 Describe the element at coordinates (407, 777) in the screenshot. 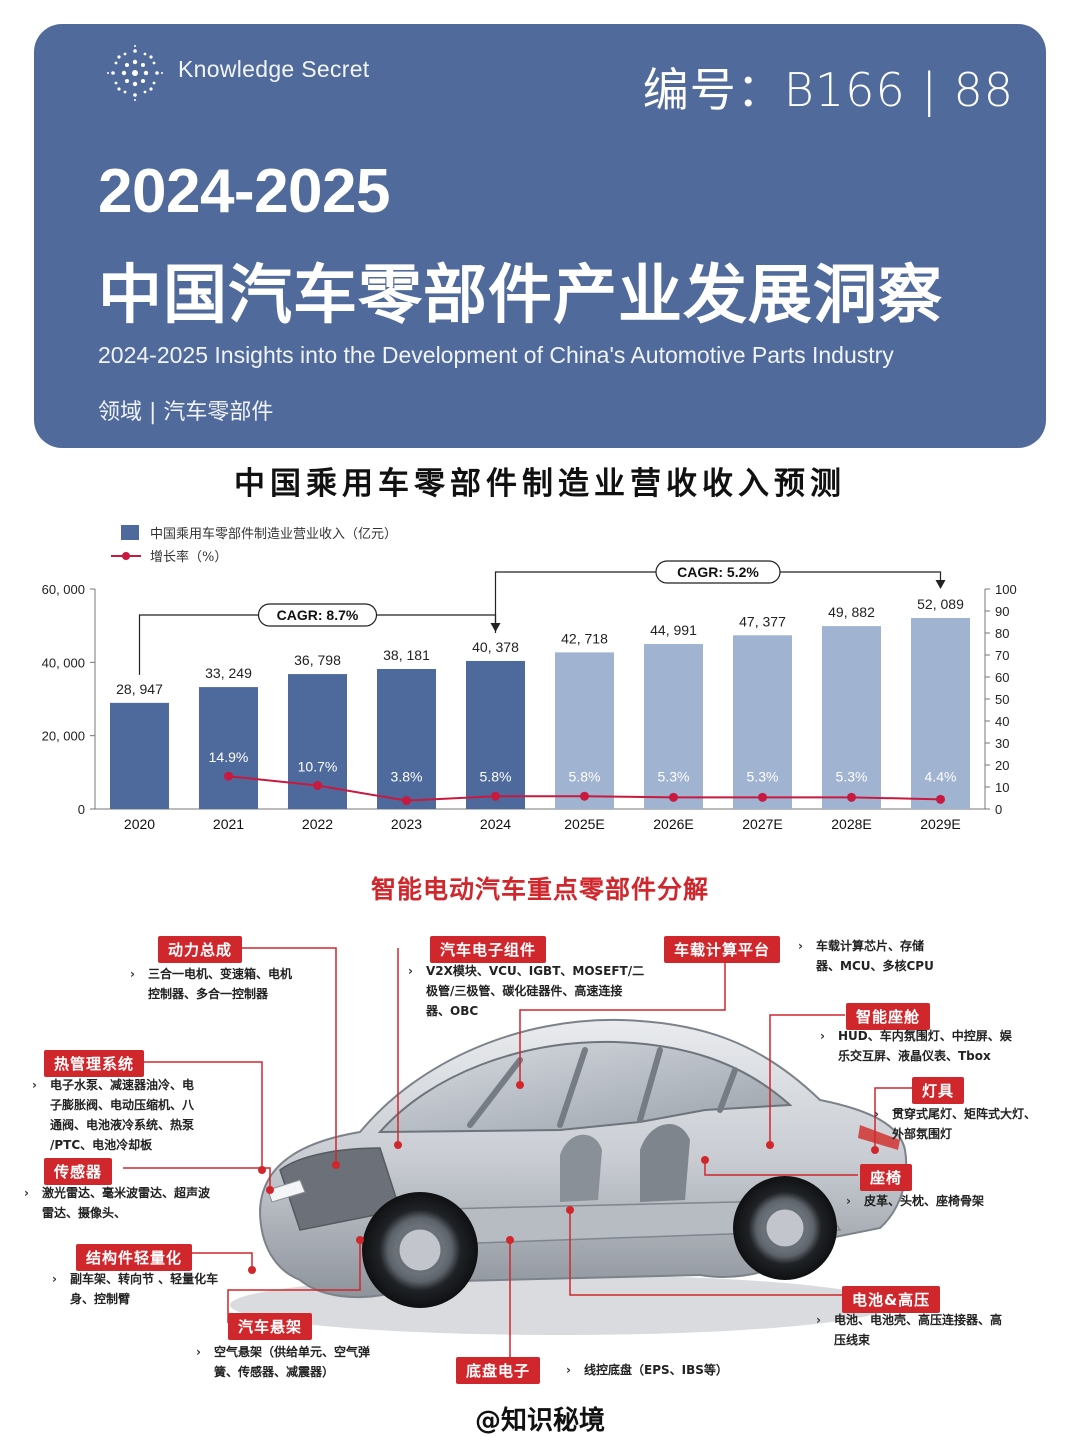

I see `growth-label: 3.8%` at that location.